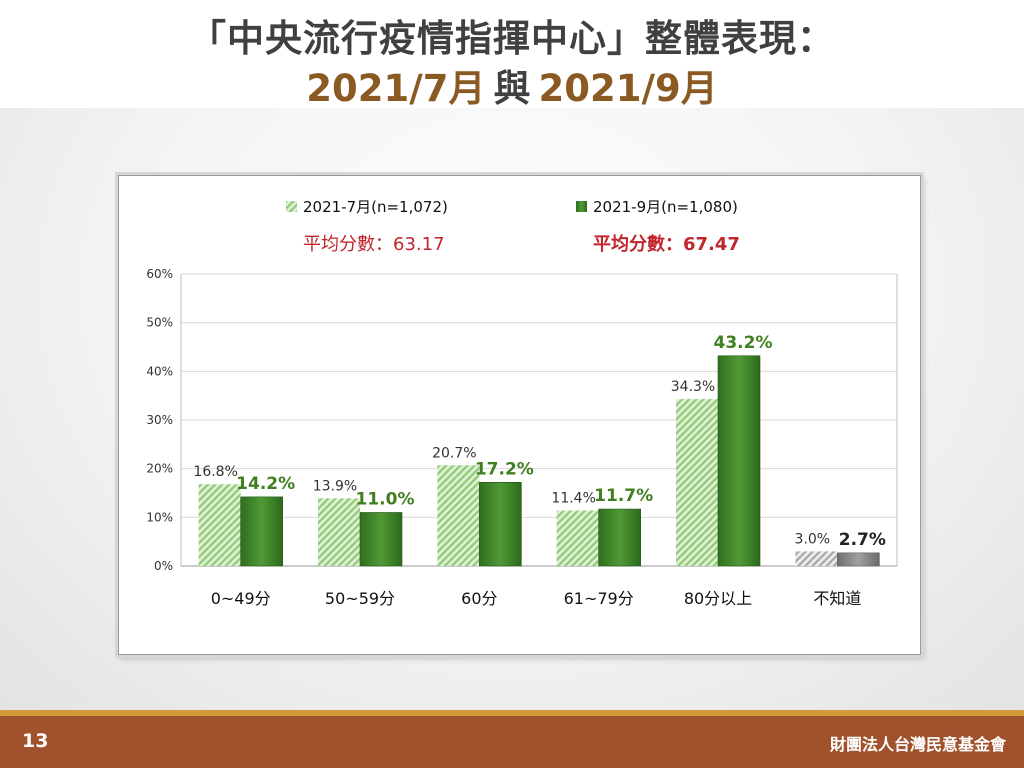 The height and width of the screenshot is (768, 1024). What do you see at coordinates (504, 469) in the screenshot?
I see `data-label-series-2: 17.2%` at bounding box center [504, 469].